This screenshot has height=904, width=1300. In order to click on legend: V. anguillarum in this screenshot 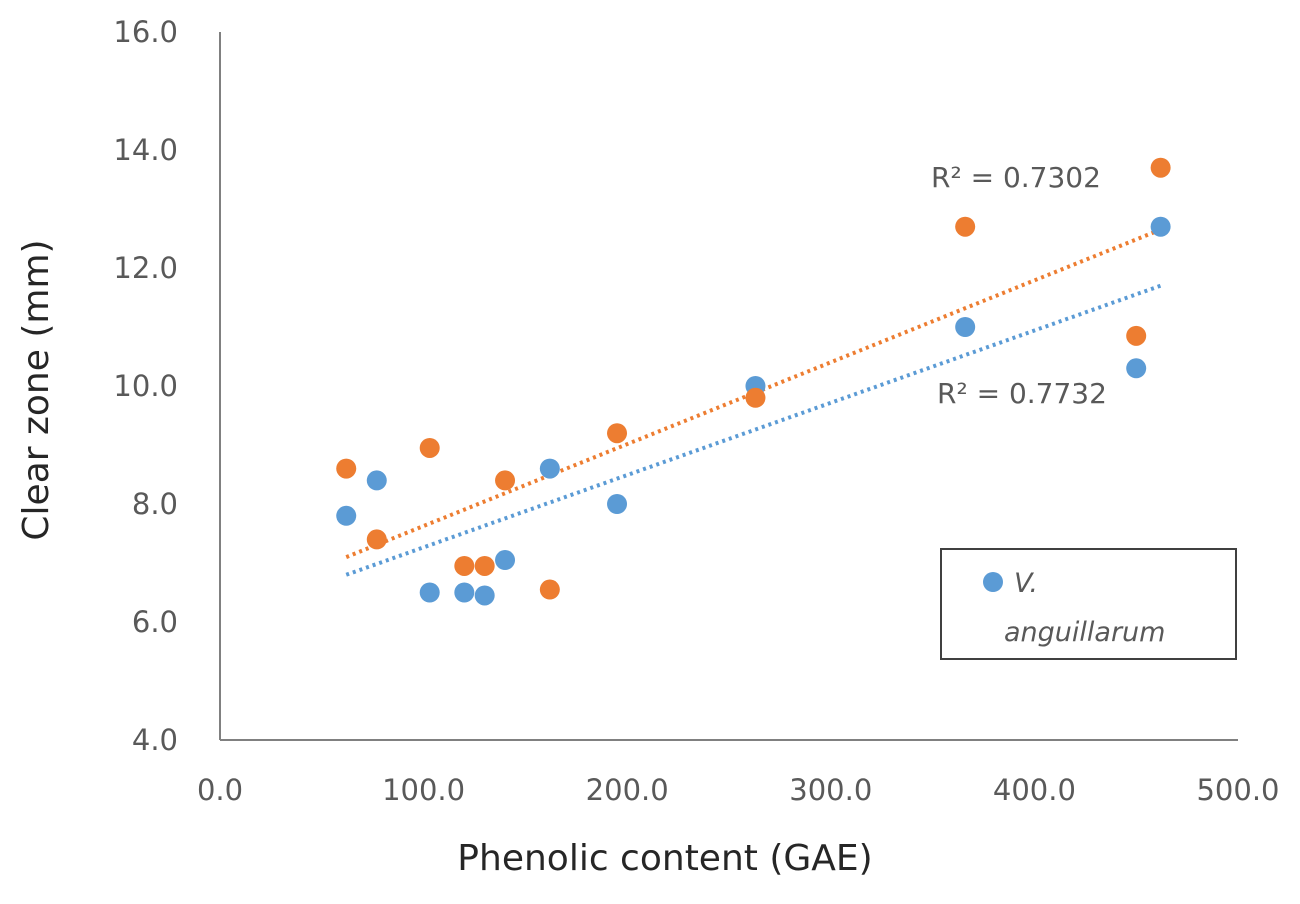, I will do `click(1088, 604)`.